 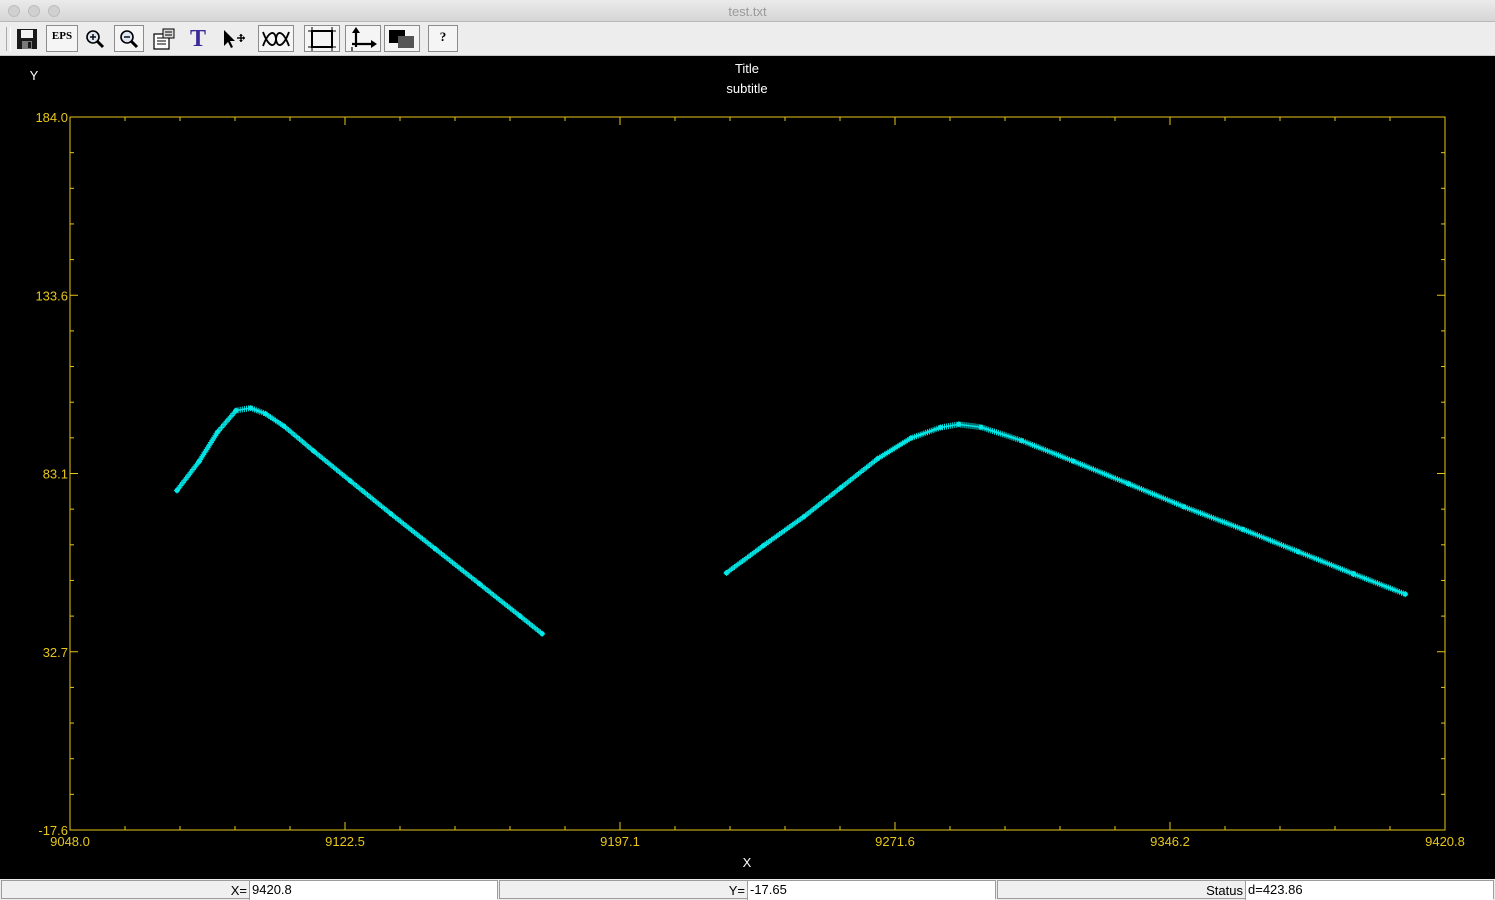 What do you see at coordinates (373, 890) in the screenshot?
I see `x-coordinate-value: 9420.8` at bounding box center [373, 890].